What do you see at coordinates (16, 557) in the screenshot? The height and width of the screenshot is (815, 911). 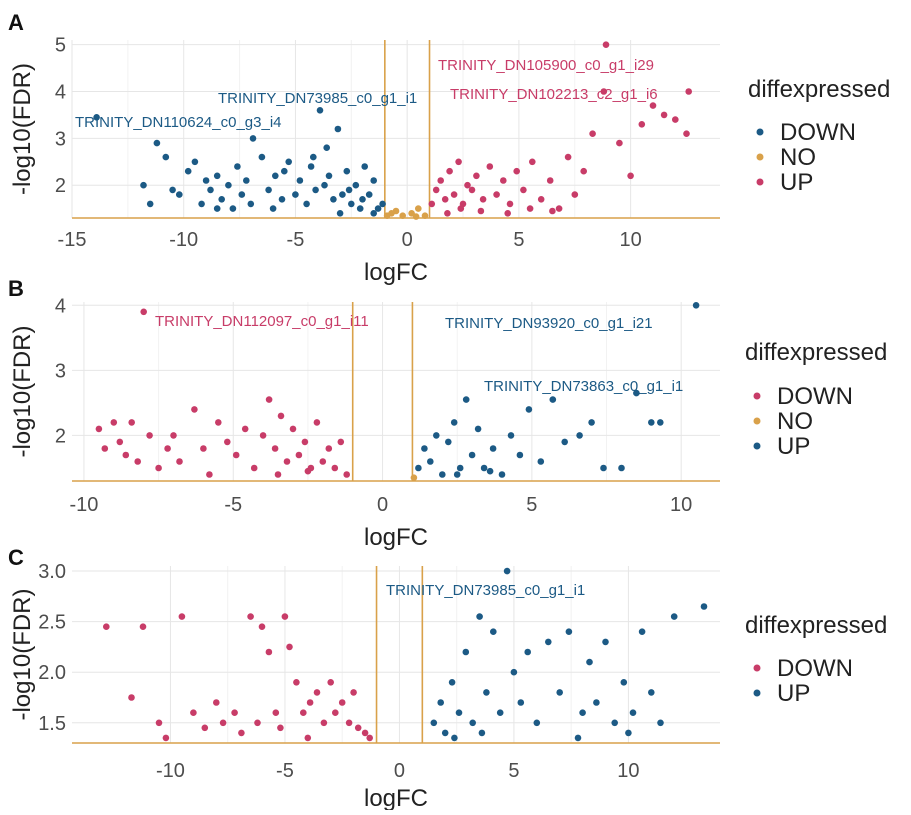 I see `panel-letter: C` at bounding box center [16, 557].